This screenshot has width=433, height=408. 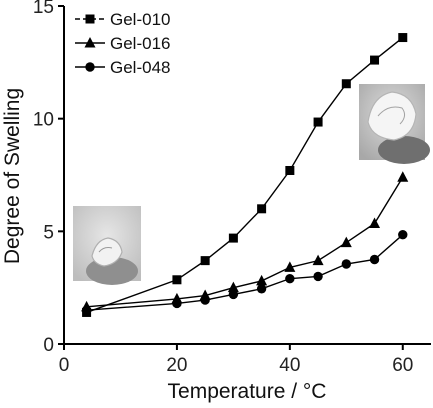 I want to click on inset-photo-high-temp, so click(x=394, y=124).